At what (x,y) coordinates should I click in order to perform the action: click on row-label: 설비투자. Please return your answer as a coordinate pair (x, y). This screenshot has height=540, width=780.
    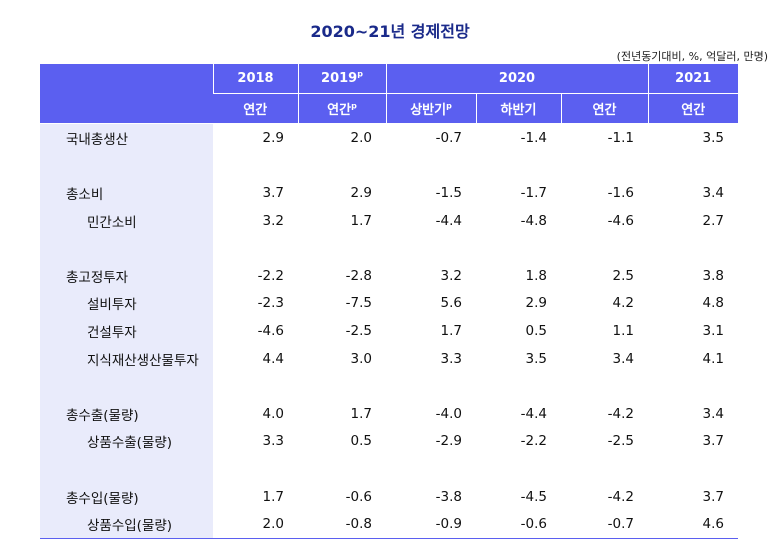
    Looking at the image, I should click on (126, 303).